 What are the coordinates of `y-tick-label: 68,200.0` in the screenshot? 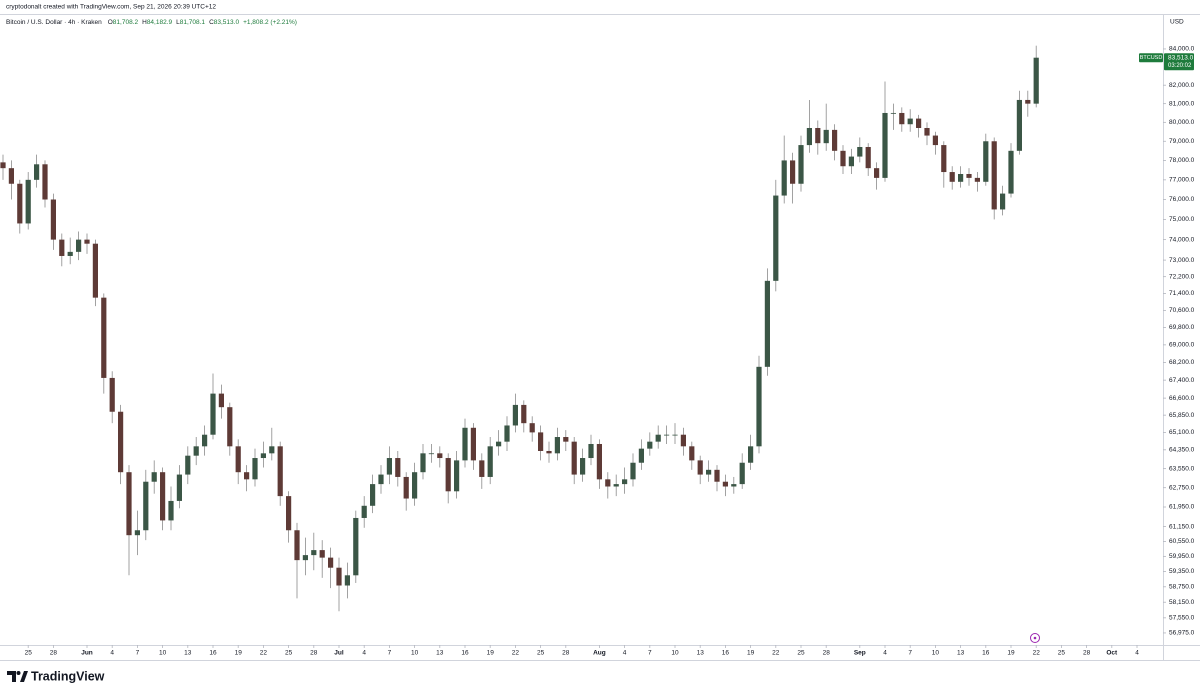 It's located at (1182, 362).